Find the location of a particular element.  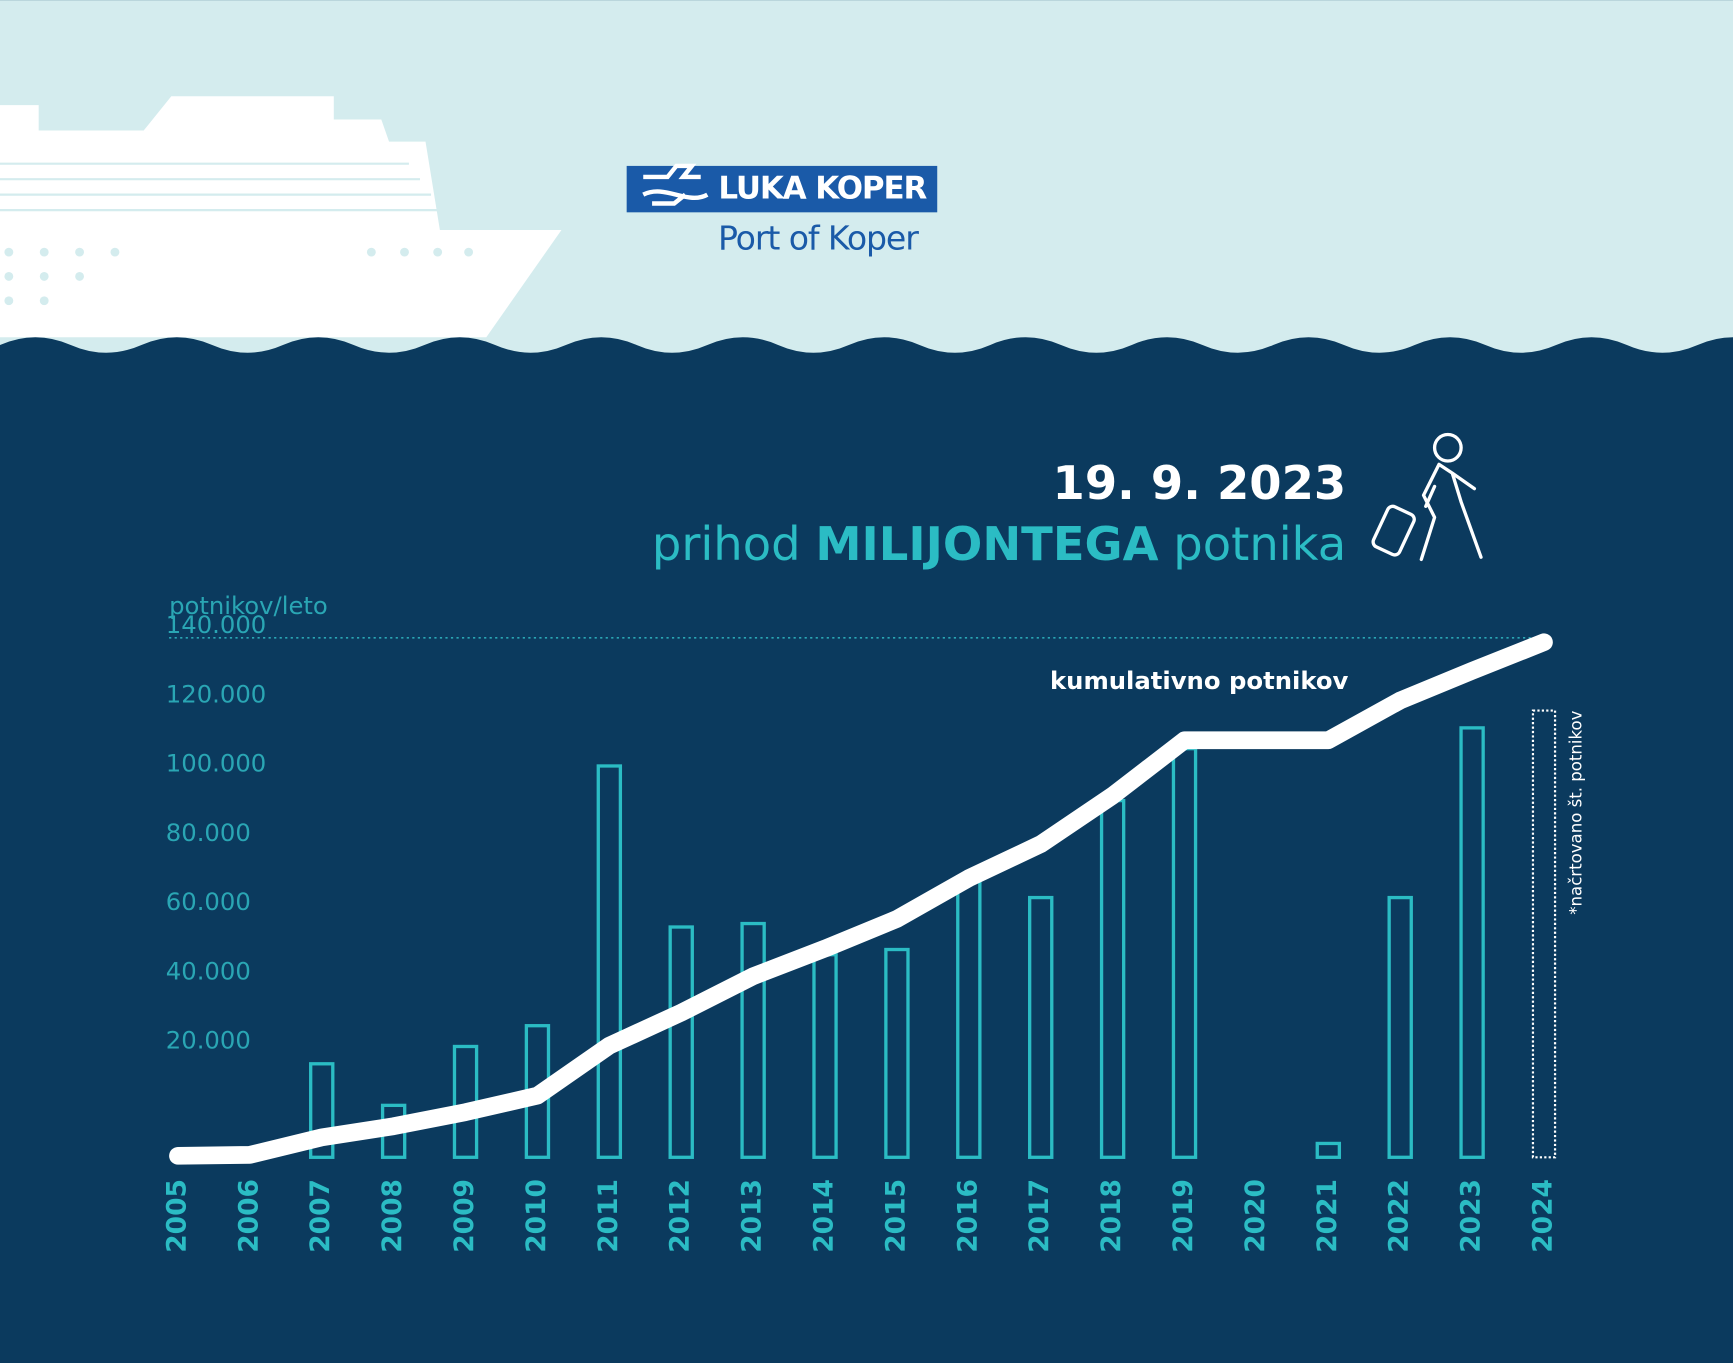

x-tick-label: 2024 is located at coordinates (1543, 1216).